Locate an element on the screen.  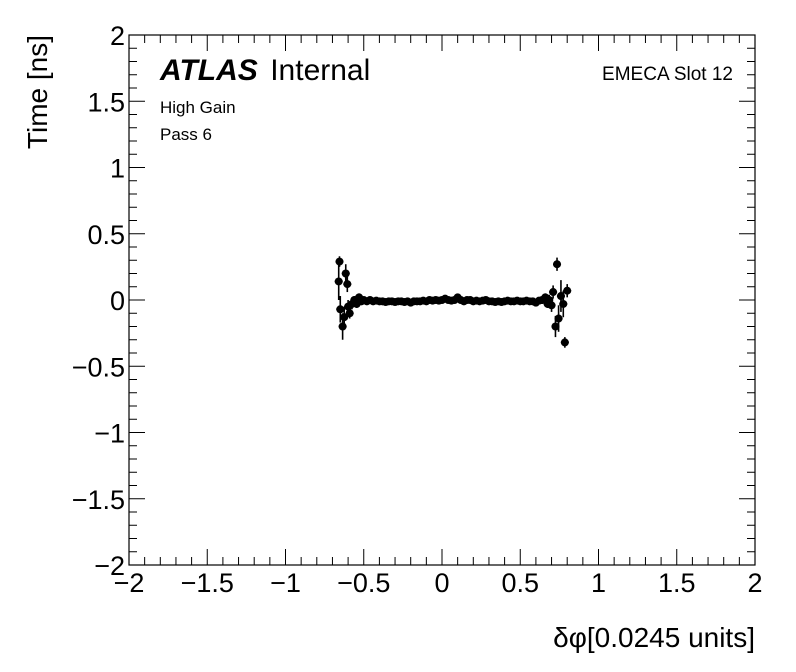
x-tick-labels: −2 −1.5 −1 −0.5 0 0.5 1 1.5 2 is located at coordinates (438, 583).